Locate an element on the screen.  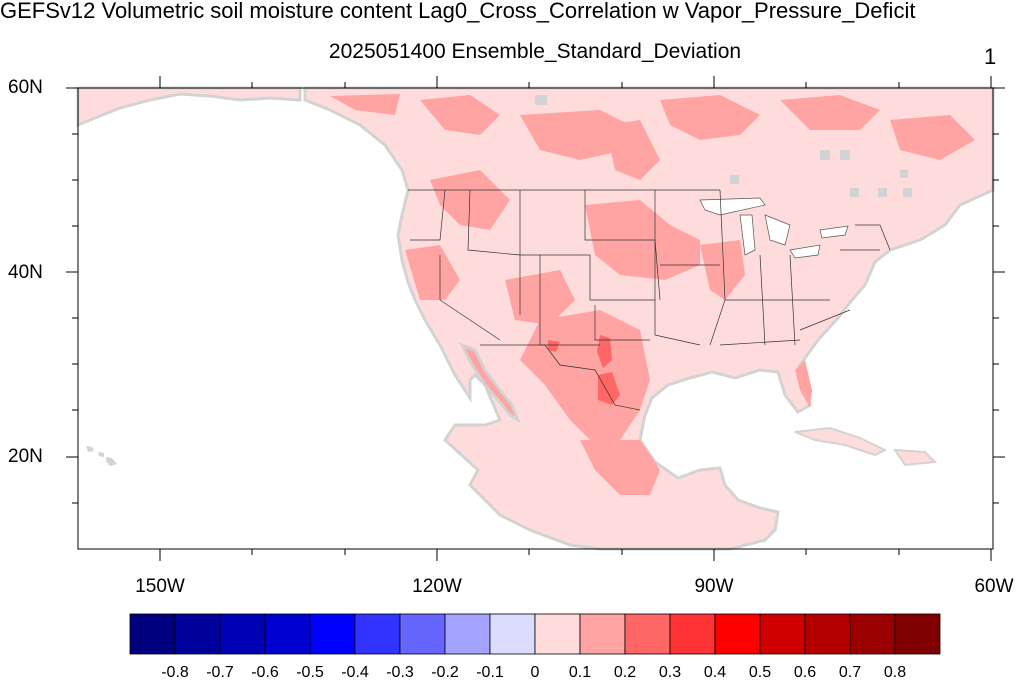
colorbar-tick-label: 0 is located at coordinates (535, 672).